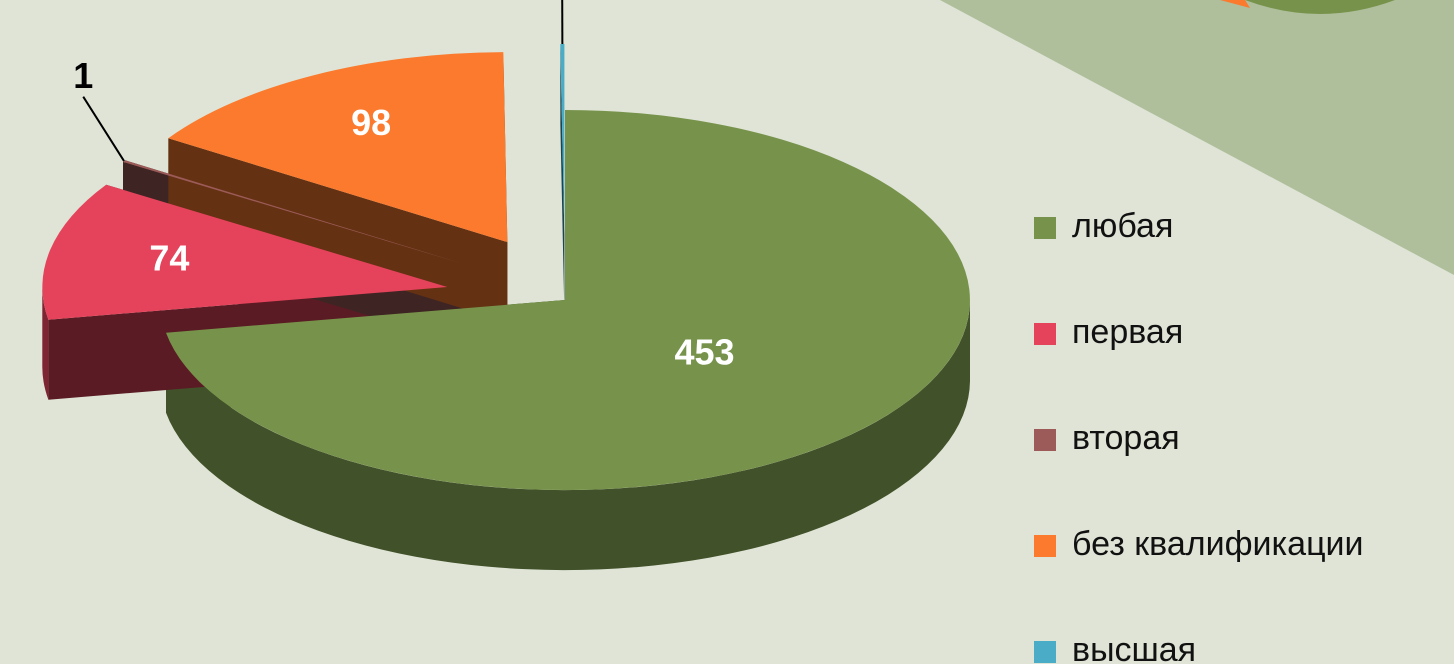 The width and height of the screenshot is (1454, 664). I want to click on data-label: 453, so click(704, 352).